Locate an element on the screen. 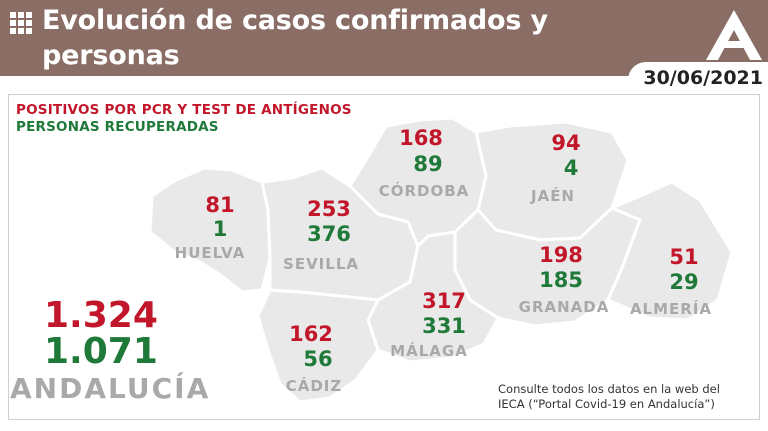 The image size is (768, 431). cordoba-positives: 168 is located at coordinates (421, 138).